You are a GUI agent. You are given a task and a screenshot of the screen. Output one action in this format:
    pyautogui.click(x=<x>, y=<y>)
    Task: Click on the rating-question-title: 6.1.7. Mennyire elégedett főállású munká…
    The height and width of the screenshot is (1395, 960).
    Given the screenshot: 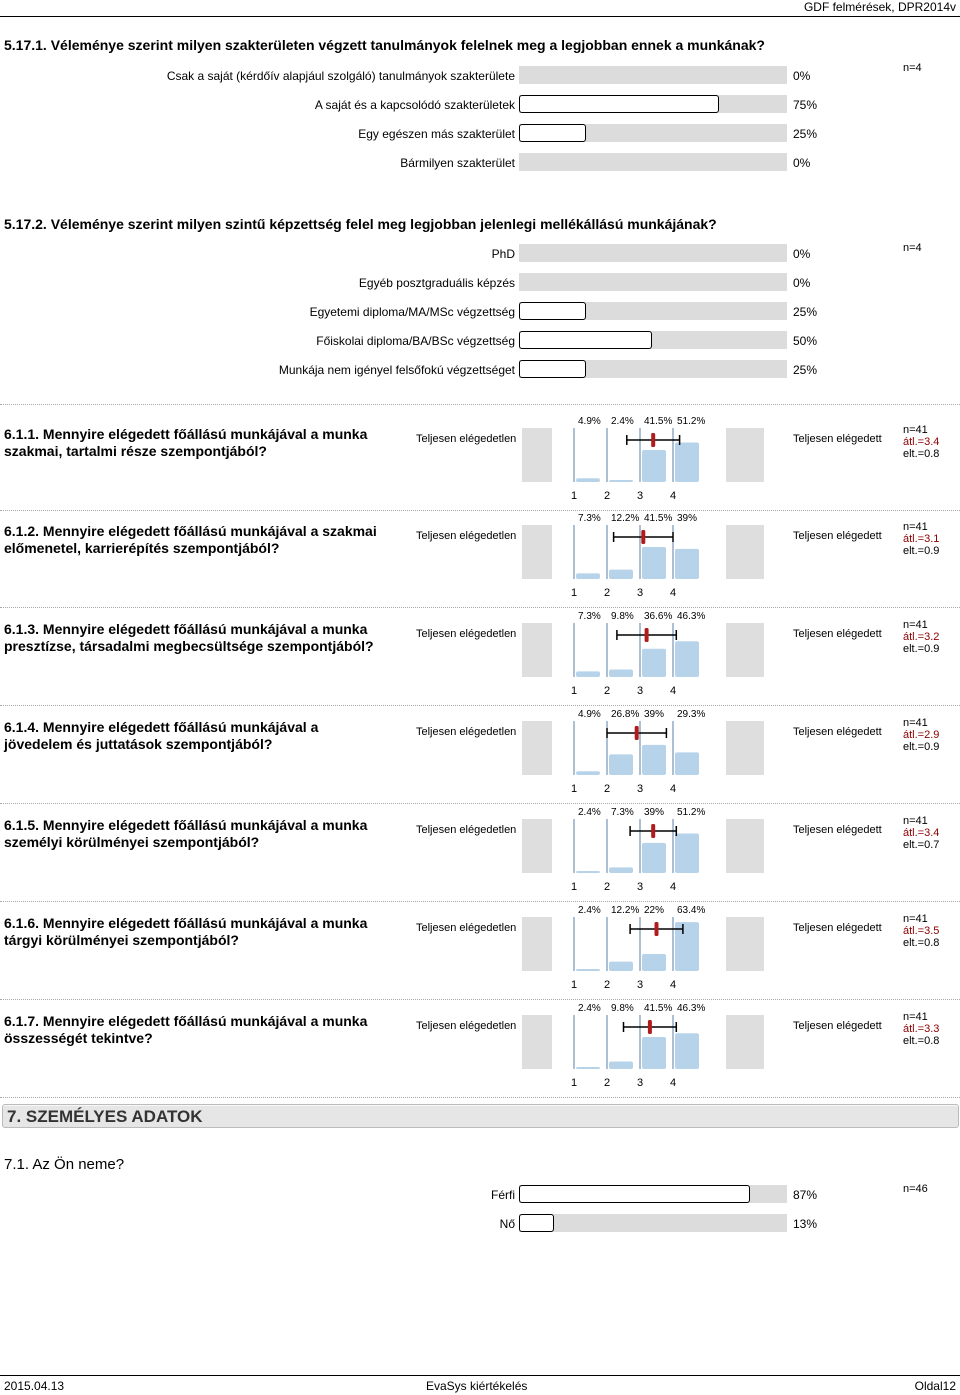 What is the action you would take?
    pyautogui.click(x=186, y=1029)
    